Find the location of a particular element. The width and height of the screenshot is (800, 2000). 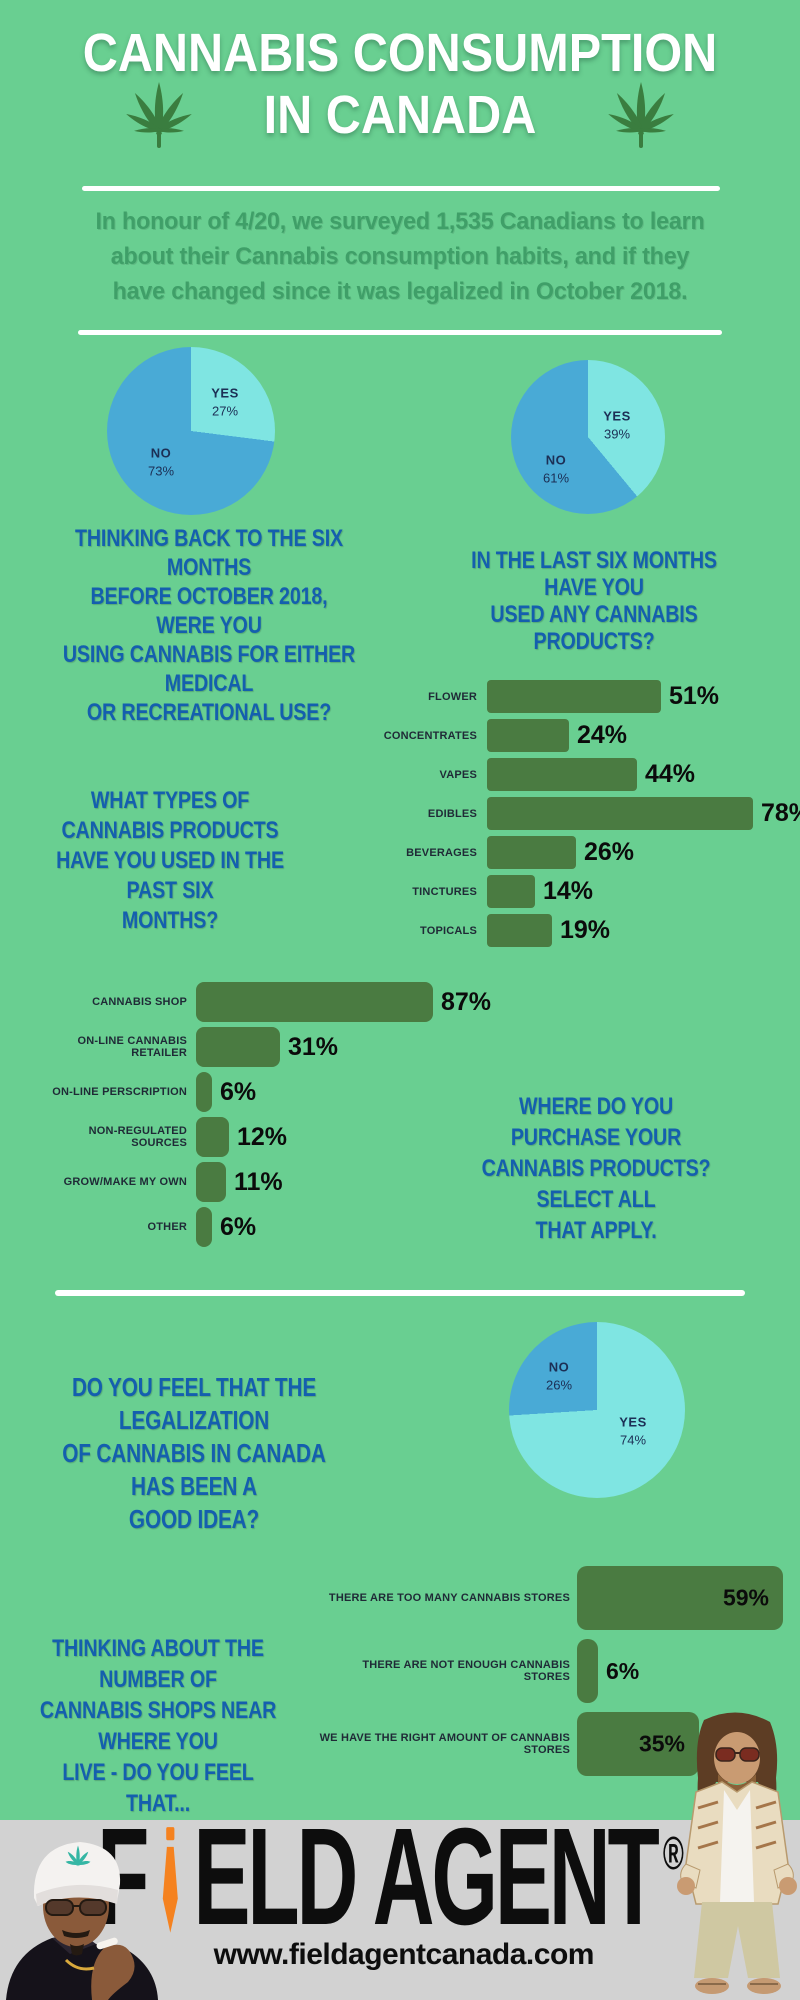

bar-value-label: 44% is located at coordinates (670, 774).